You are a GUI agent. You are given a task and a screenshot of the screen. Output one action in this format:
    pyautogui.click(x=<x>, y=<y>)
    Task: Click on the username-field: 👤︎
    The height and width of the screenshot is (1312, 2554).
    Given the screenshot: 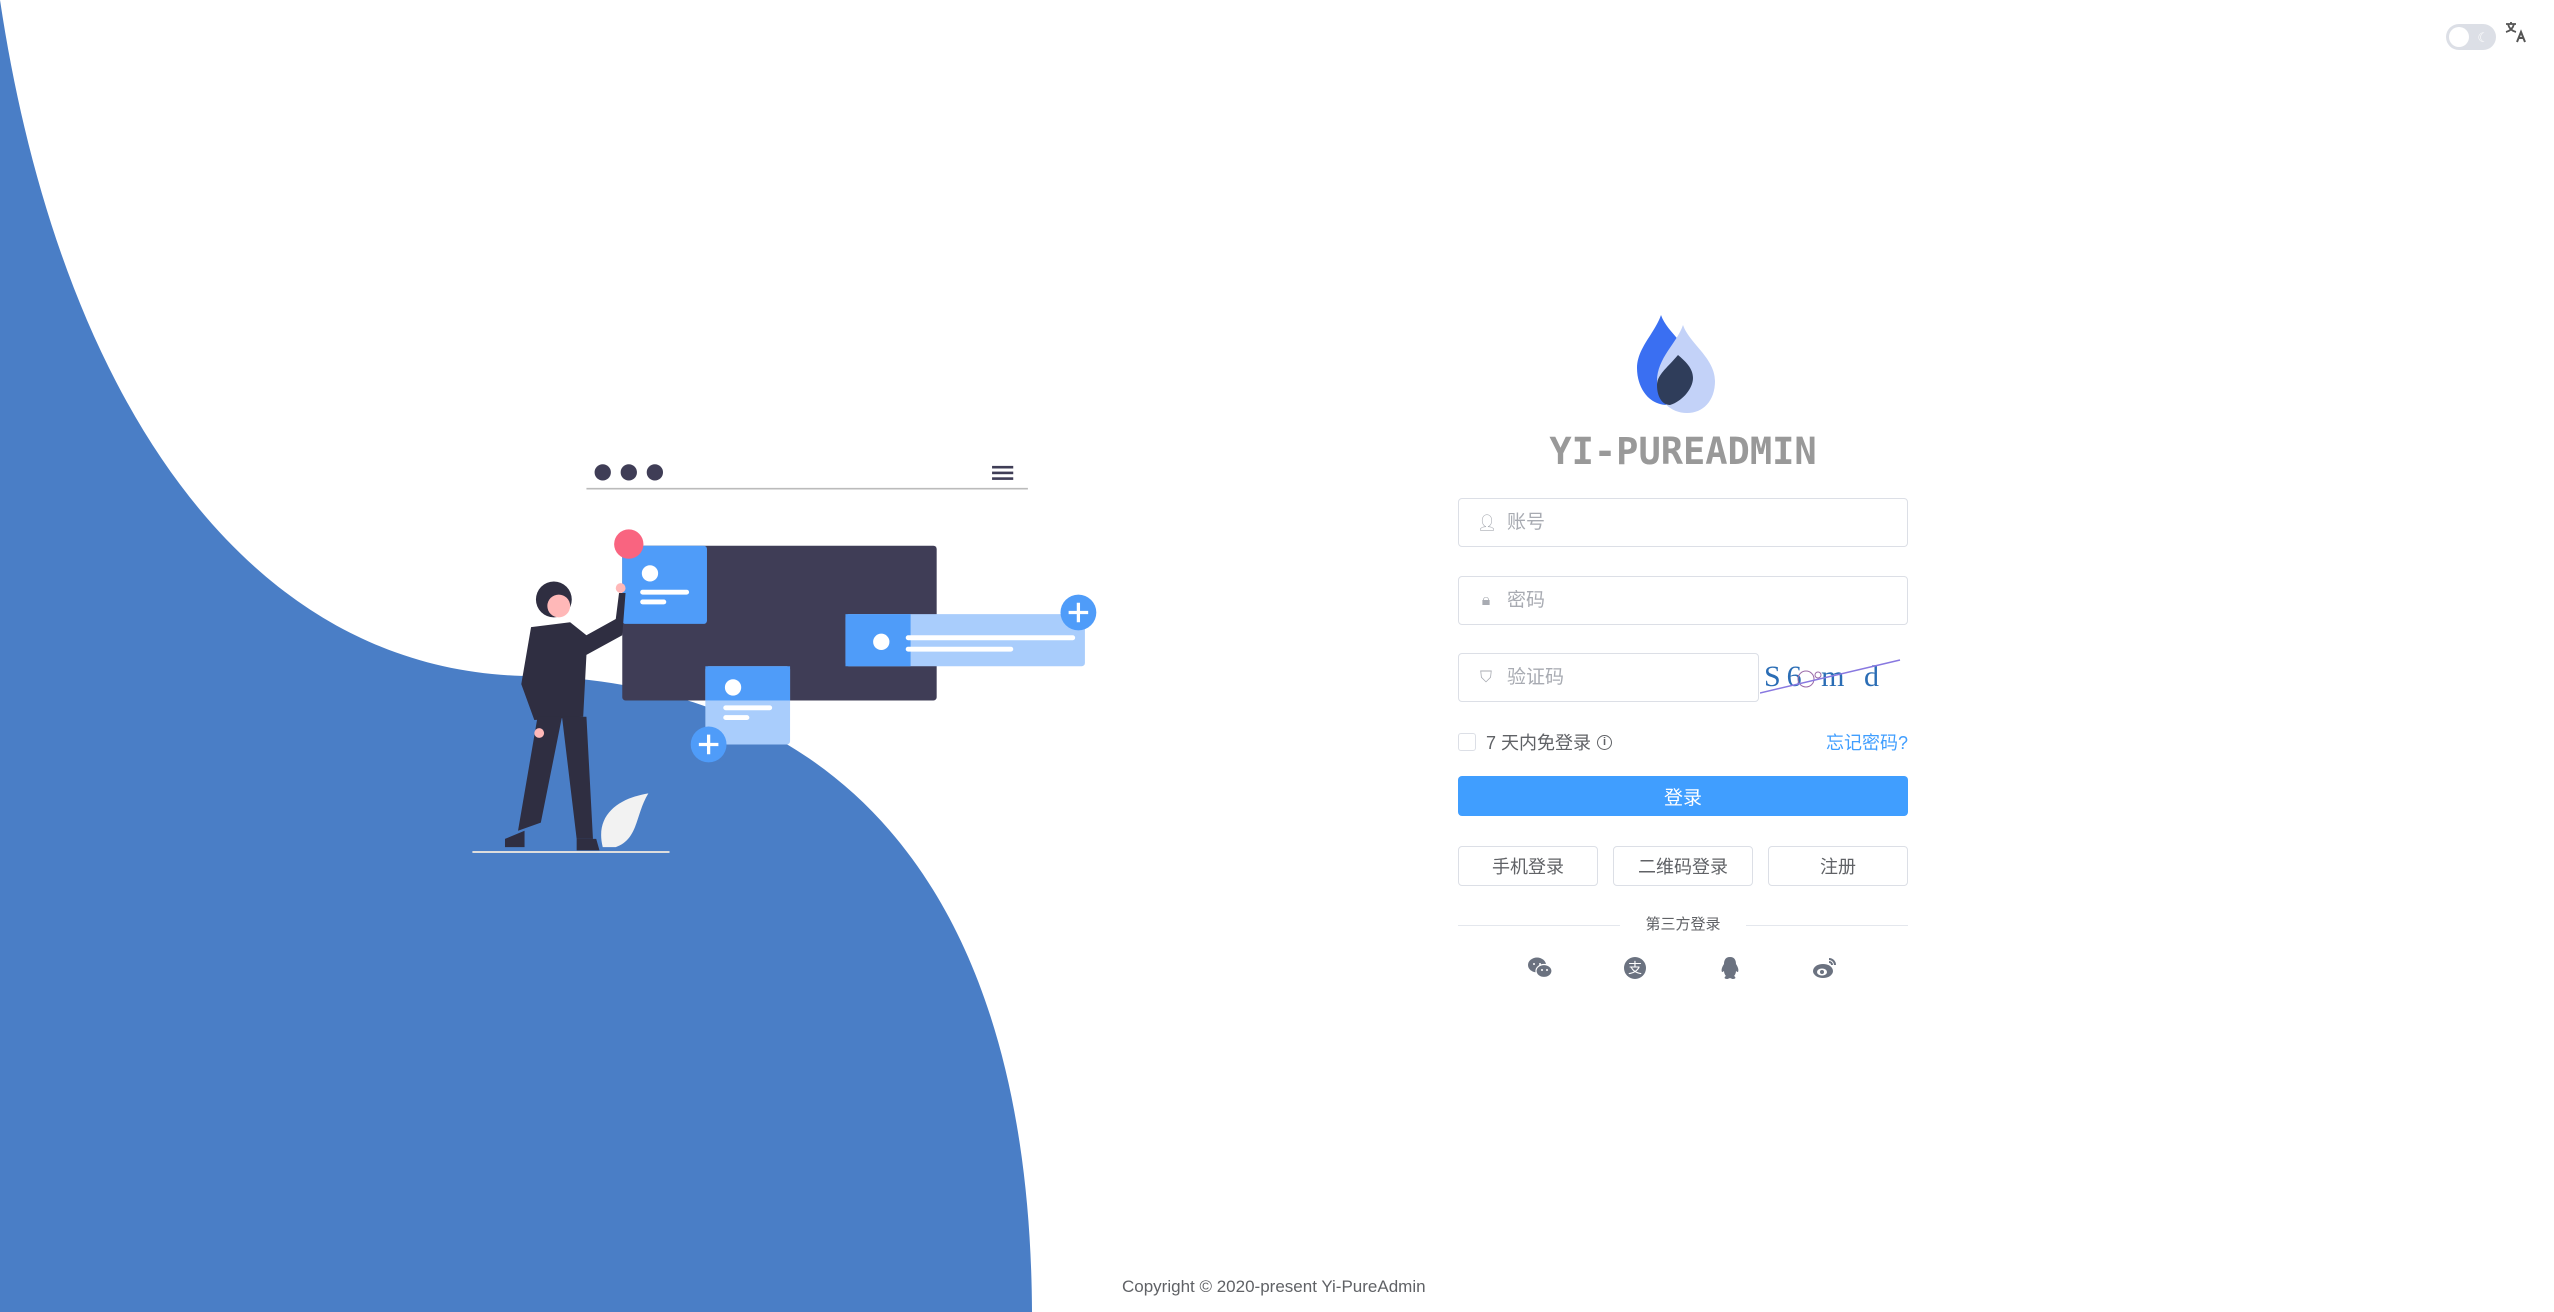 What is the action you would take?
    pyautogui.click(x=1683, y=522)
    